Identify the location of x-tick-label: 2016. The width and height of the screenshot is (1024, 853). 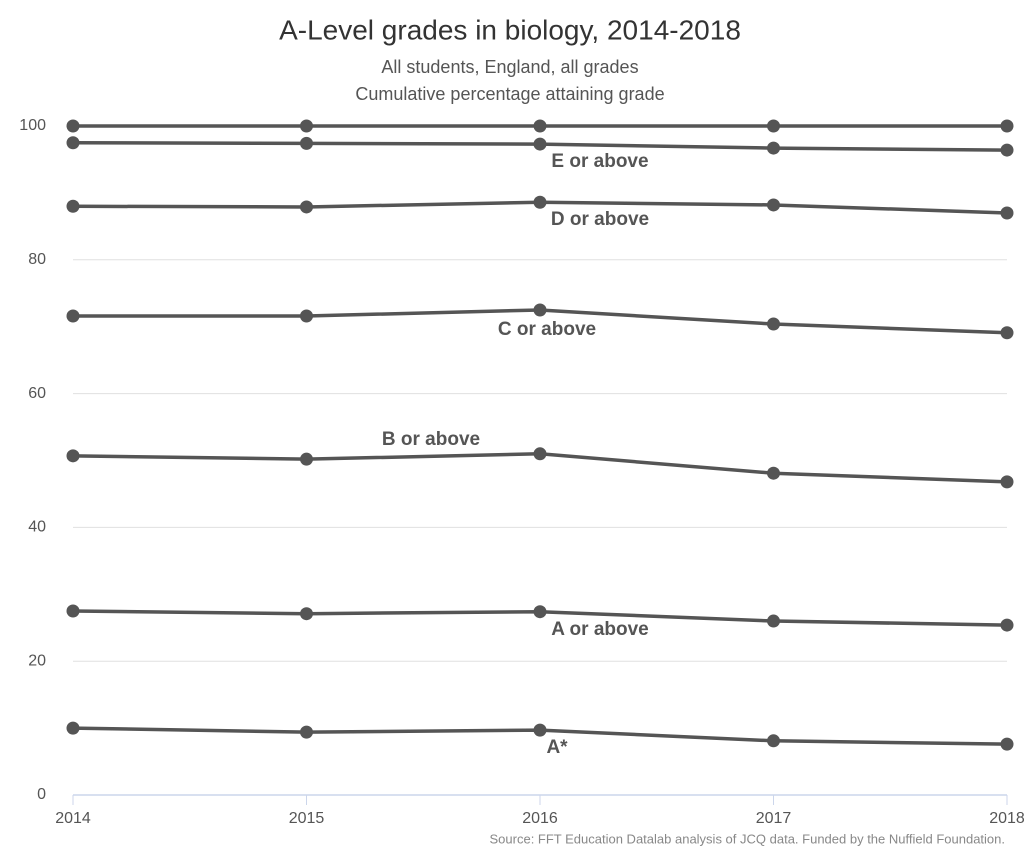
(540, 818).